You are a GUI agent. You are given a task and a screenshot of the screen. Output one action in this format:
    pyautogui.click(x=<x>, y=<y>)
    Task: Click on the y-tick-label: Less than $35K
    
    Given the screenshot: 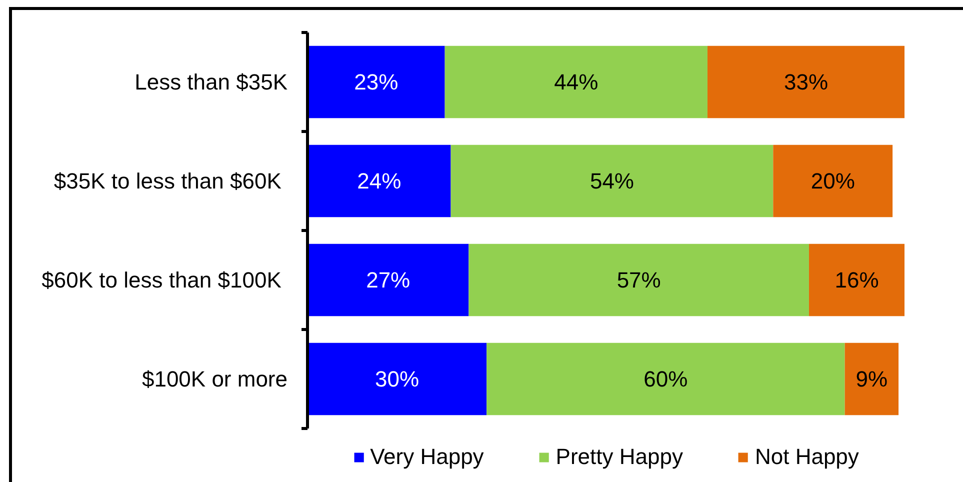 What is the action you would take?
    pyautogui.click(x=211, y=82)
    